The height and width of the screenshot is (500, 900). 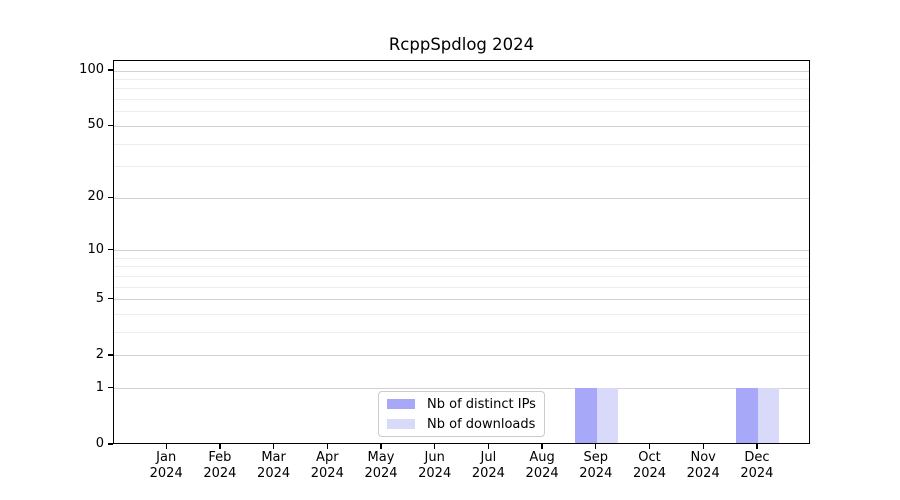 I want to click on x-tick-mark-jan, so click(x=166, y=446).